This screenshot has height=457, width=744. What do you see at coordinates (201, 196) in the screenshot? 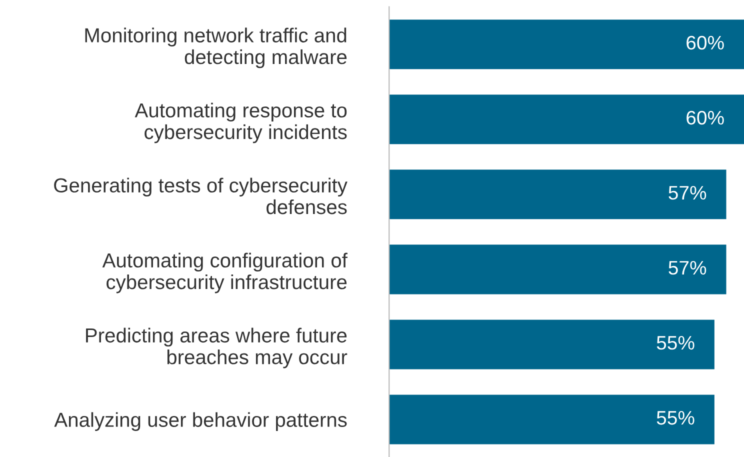
I see `y-tick-label: Generating tests of cybersecurity defenses` at bounding box center [201, 196].